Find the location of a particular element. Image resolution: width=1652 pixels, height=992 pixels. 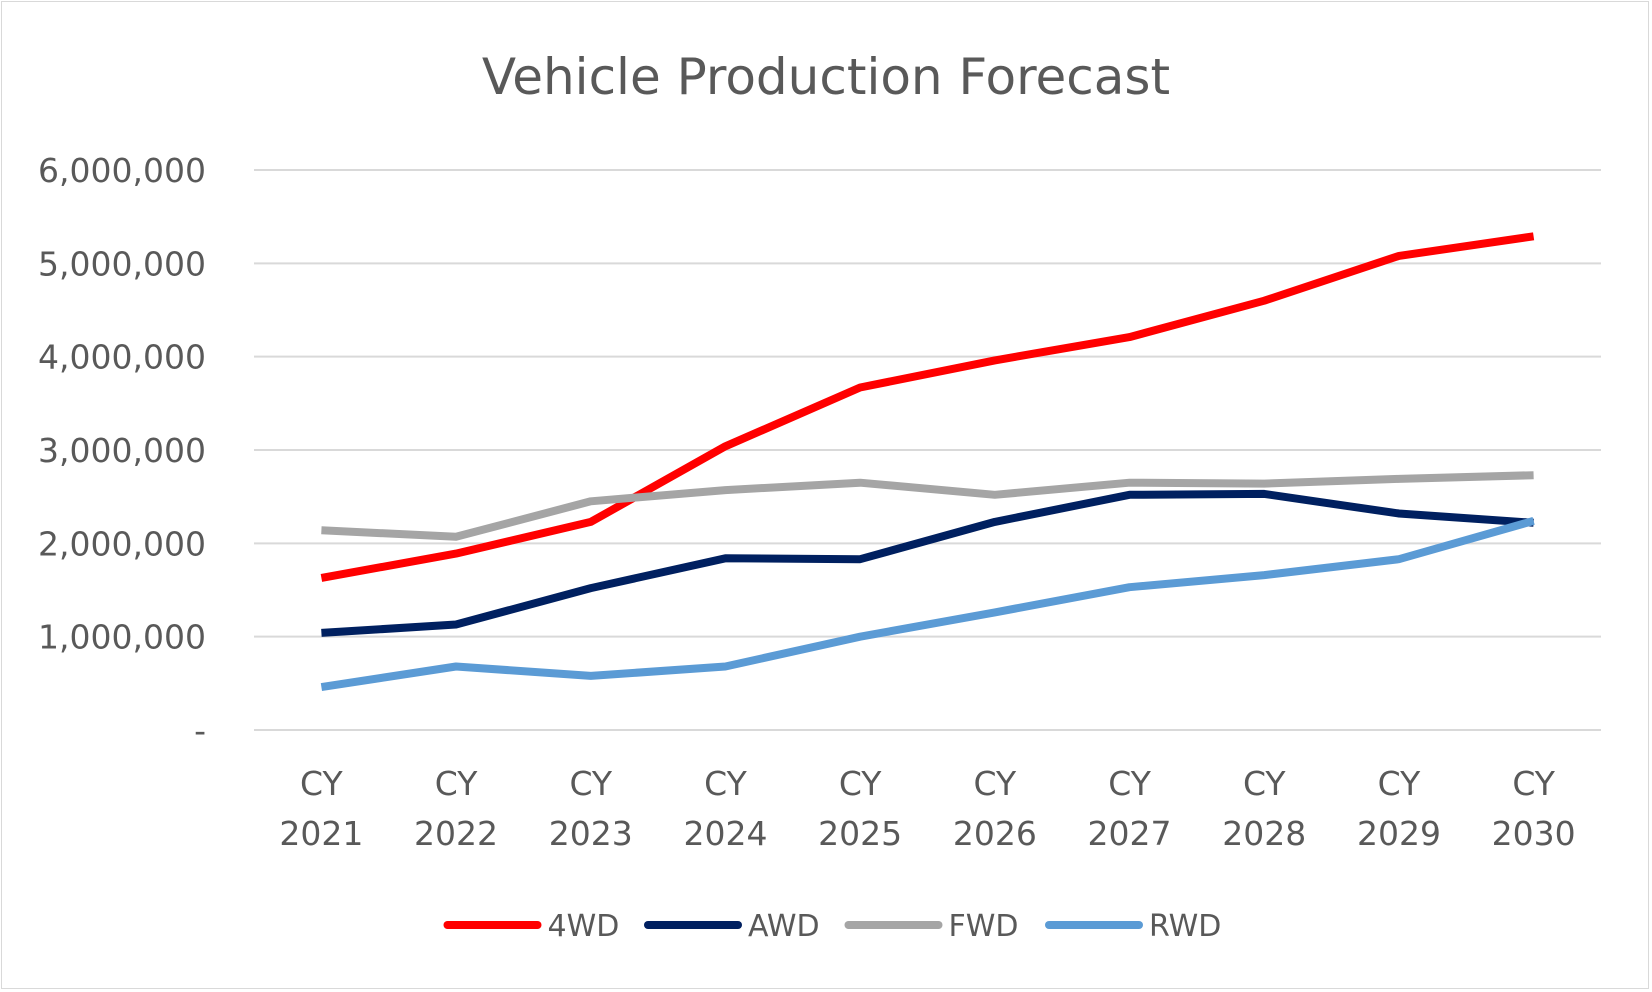

legend-item-rwd: RWD is located at coordinates (1133, 926).